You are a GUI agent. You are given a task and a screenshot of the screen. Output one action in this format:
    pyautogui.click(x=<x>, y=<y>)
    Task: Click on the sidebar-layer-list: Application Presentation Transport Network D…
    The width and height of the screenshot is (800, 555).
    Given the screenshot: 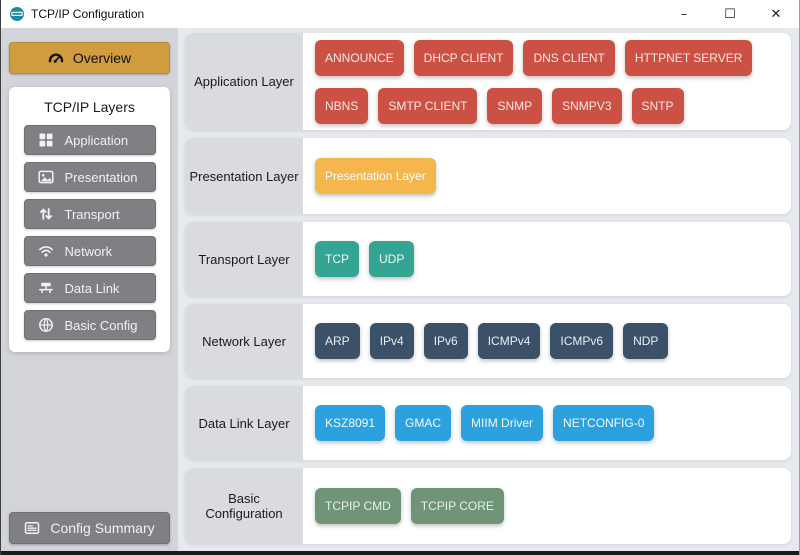 What is the action you would take?
    pyautogui.click(x=89, y=232)
    